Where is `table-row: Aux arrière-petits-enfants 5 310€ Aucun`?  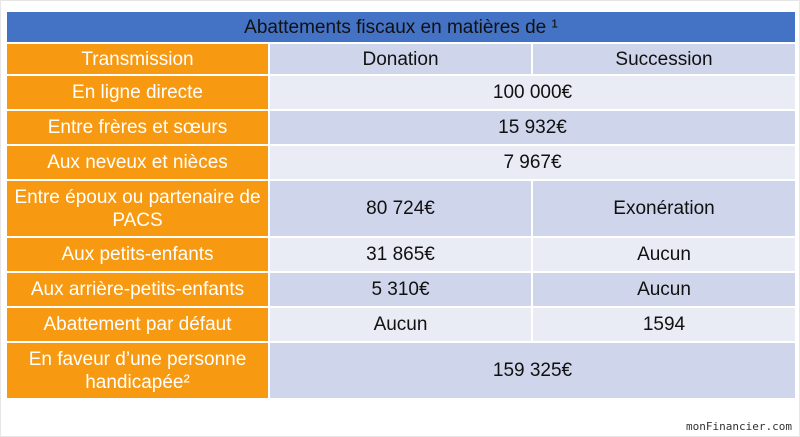 table-row: Aux arrière-petits-enfants 5 310€ Aucun is located at coordinates (401, 289).